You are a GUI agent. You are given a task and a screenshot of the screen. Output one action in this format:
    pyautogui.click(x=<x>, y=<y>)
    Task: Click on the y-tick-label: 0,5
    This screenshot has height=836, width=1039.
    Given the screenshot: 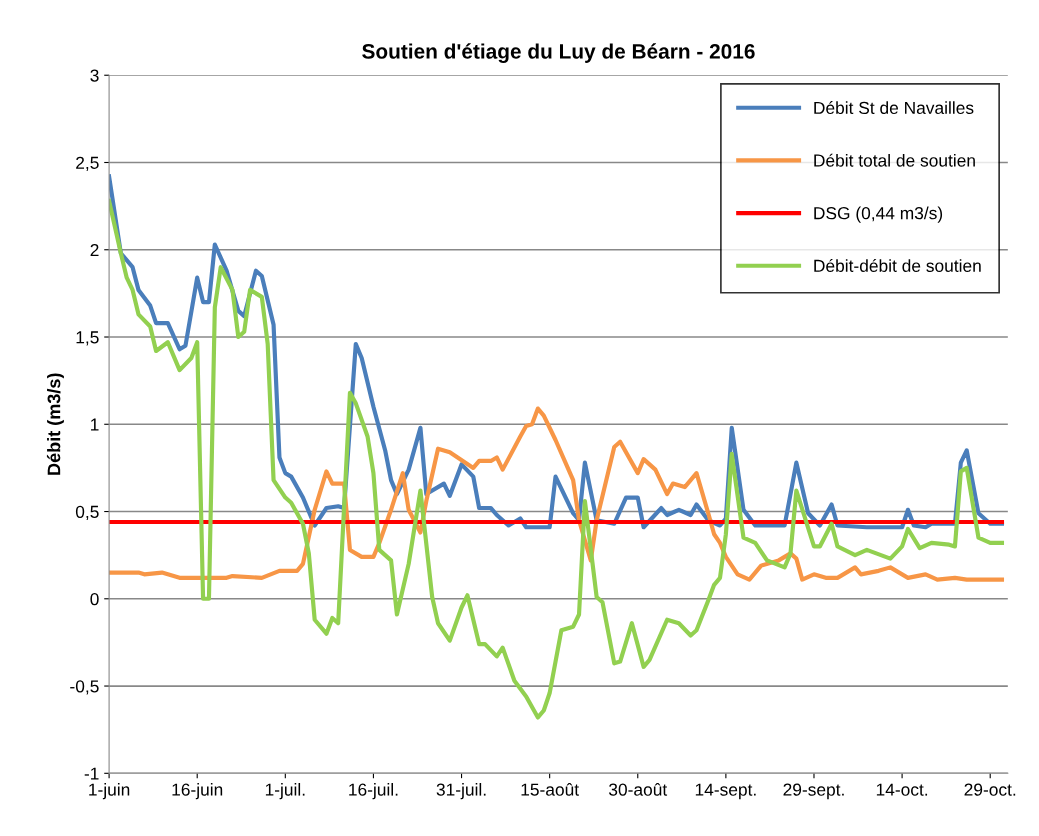 What is the action you would take?
    pyautogui.click(x=87, y=513)
    